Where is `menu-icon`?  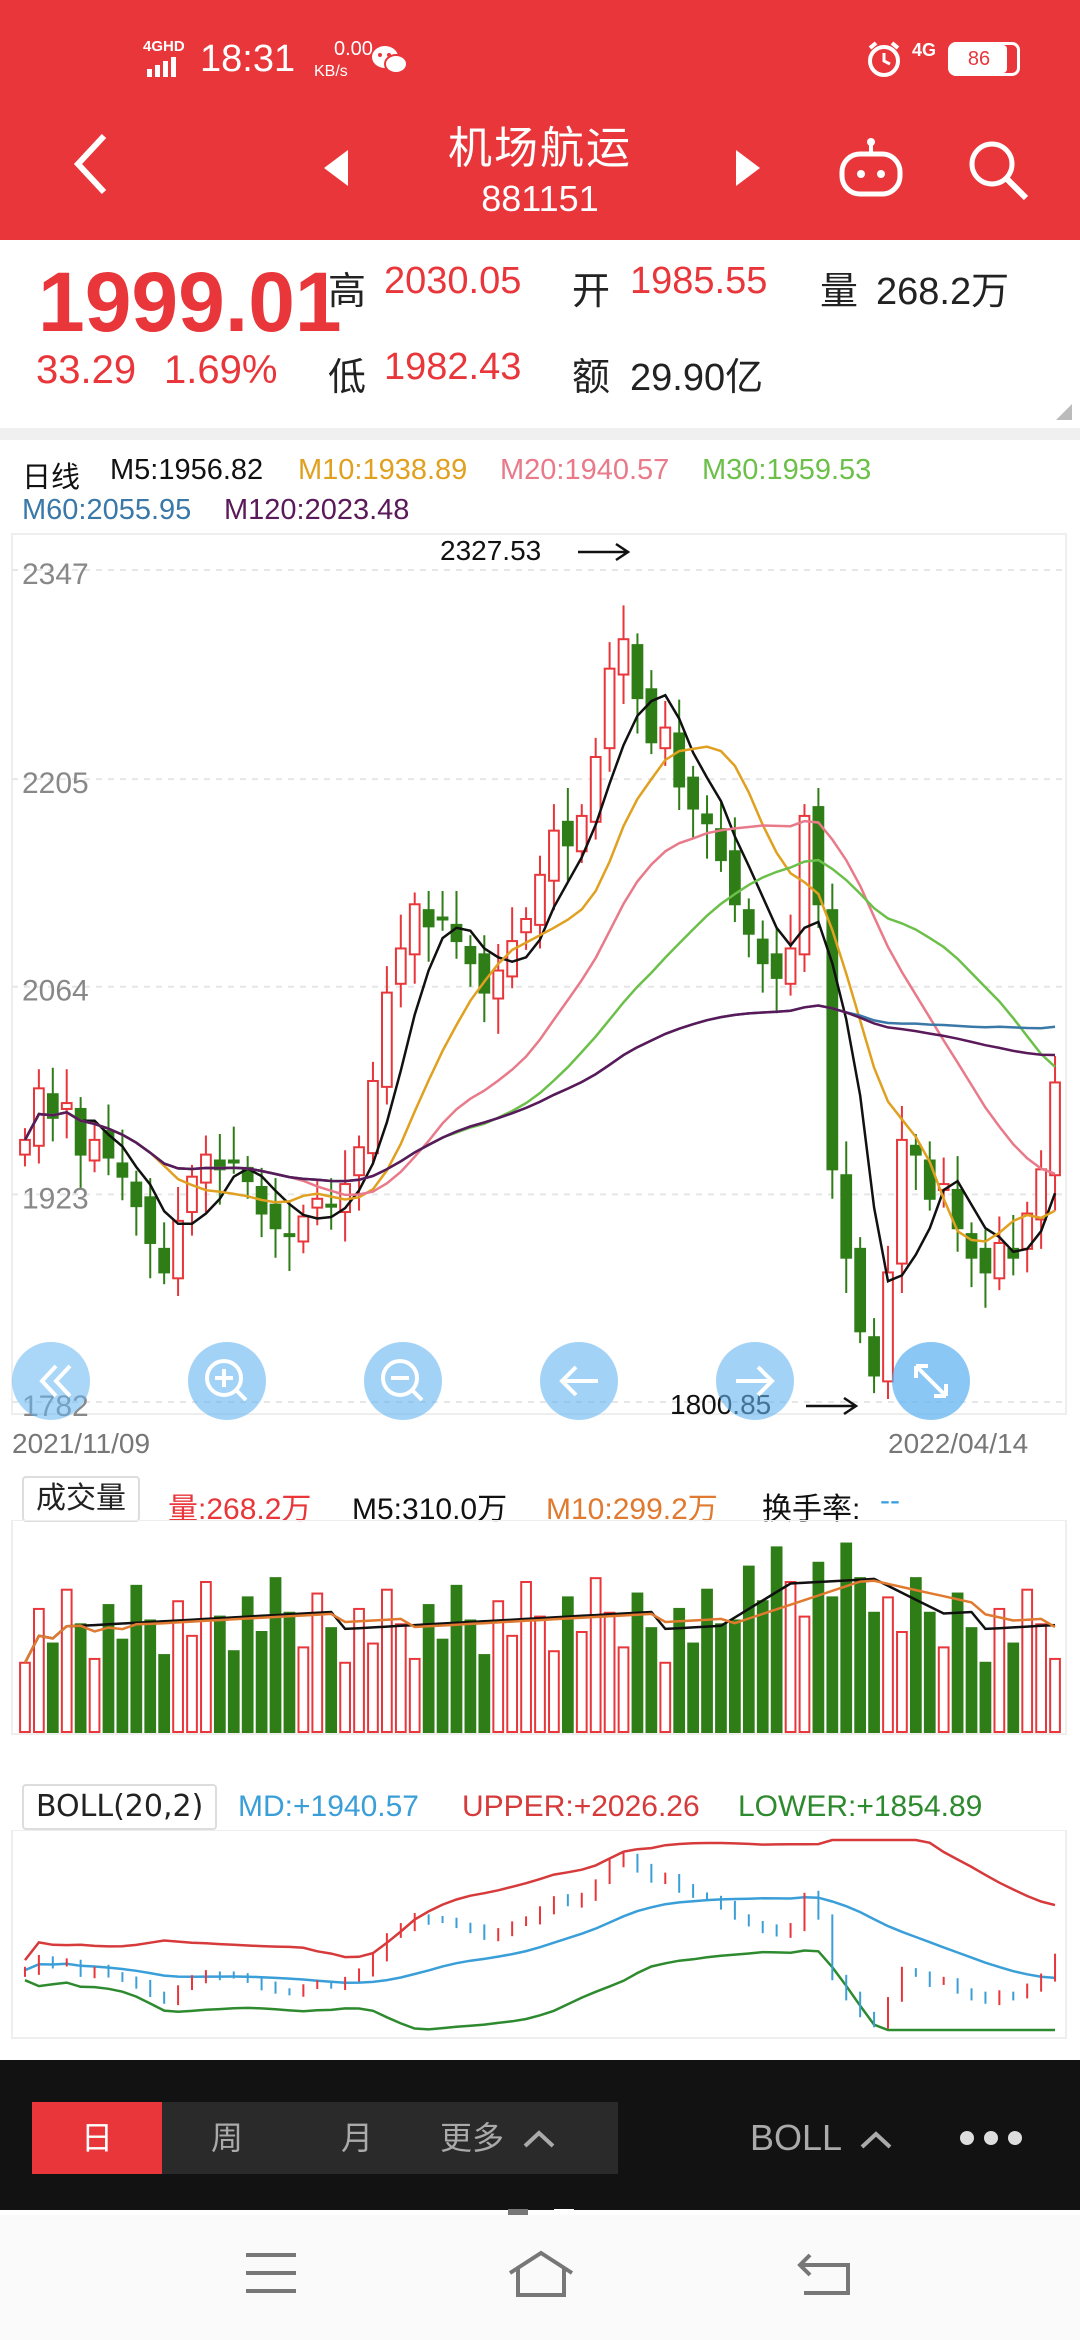
menu-icon is located at coordinates (271, 2275).